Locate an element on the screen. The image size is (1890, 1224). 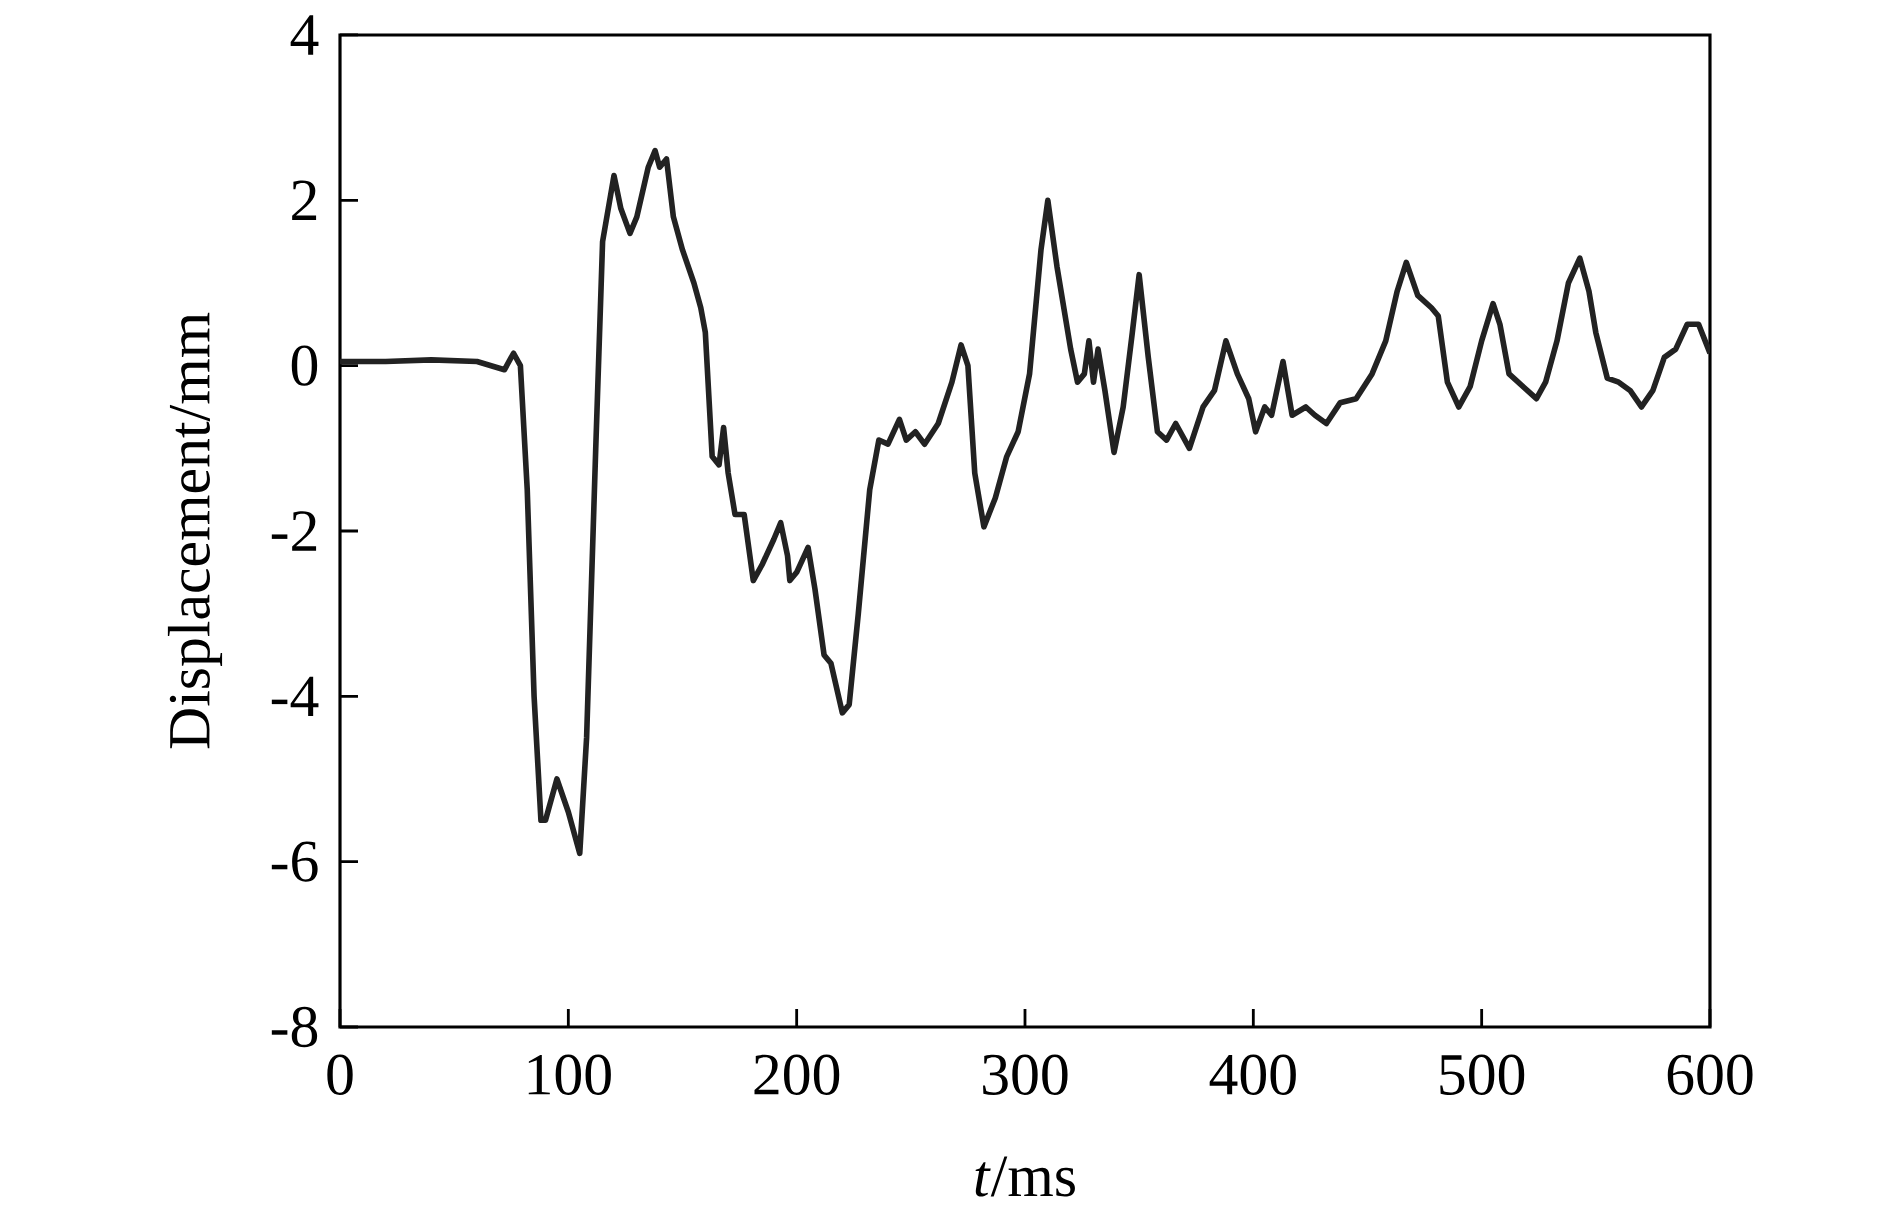
x-tick-label: 300 is located at coordinates (1025, 1074).